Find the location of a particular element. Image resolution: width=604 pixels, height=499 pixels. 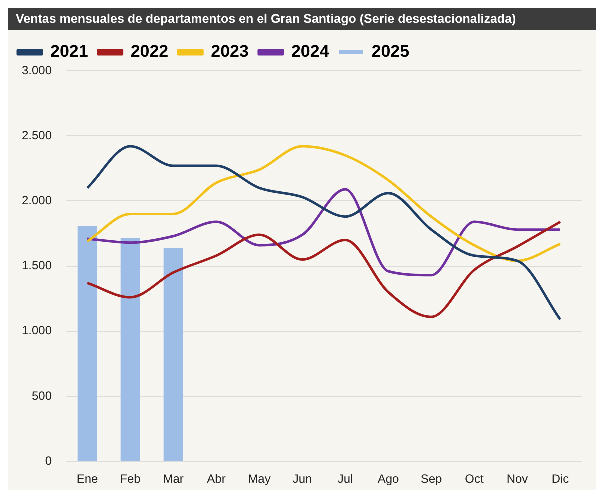

x-tick-label: Jun is located at coordinates (302, 479).